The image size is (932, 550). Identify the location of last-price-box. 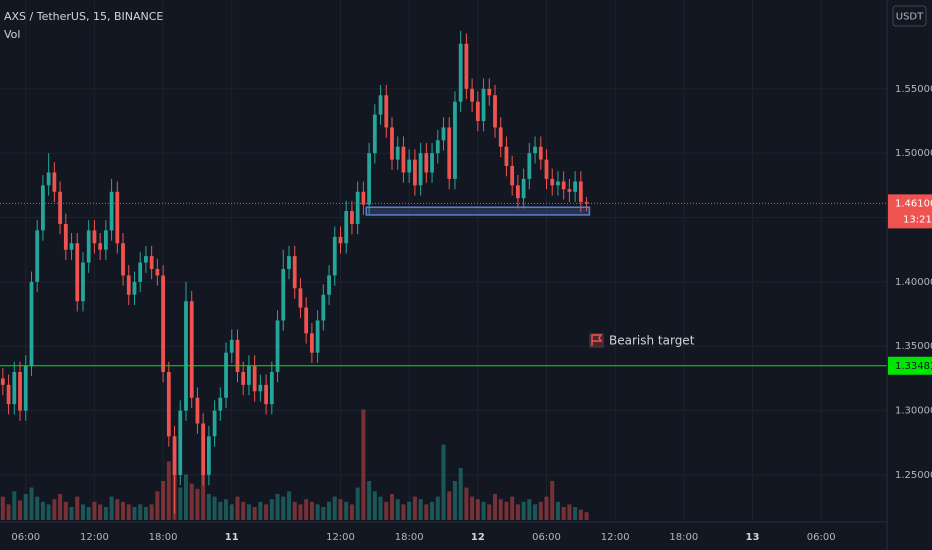
(910, 211).